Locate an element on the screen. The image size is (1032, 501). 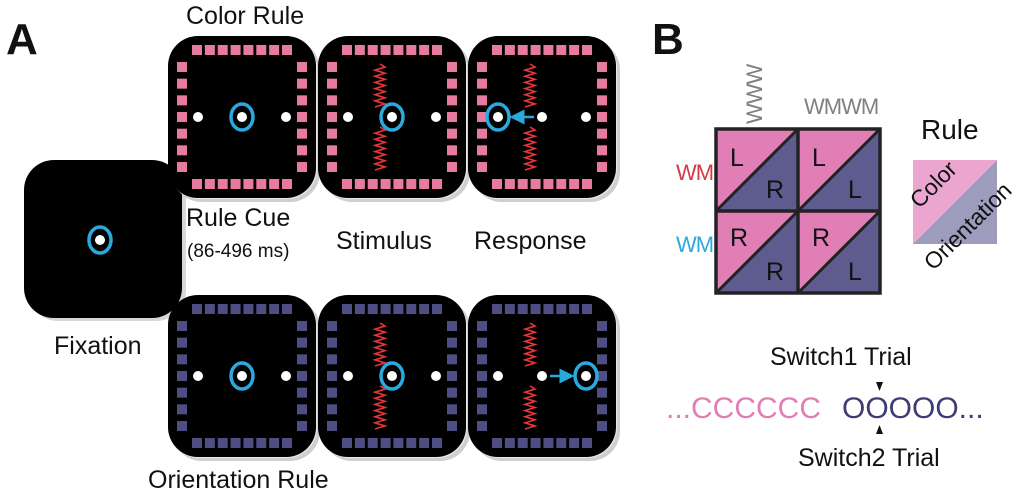
rule-matrix is located at coordinates (798, 211).